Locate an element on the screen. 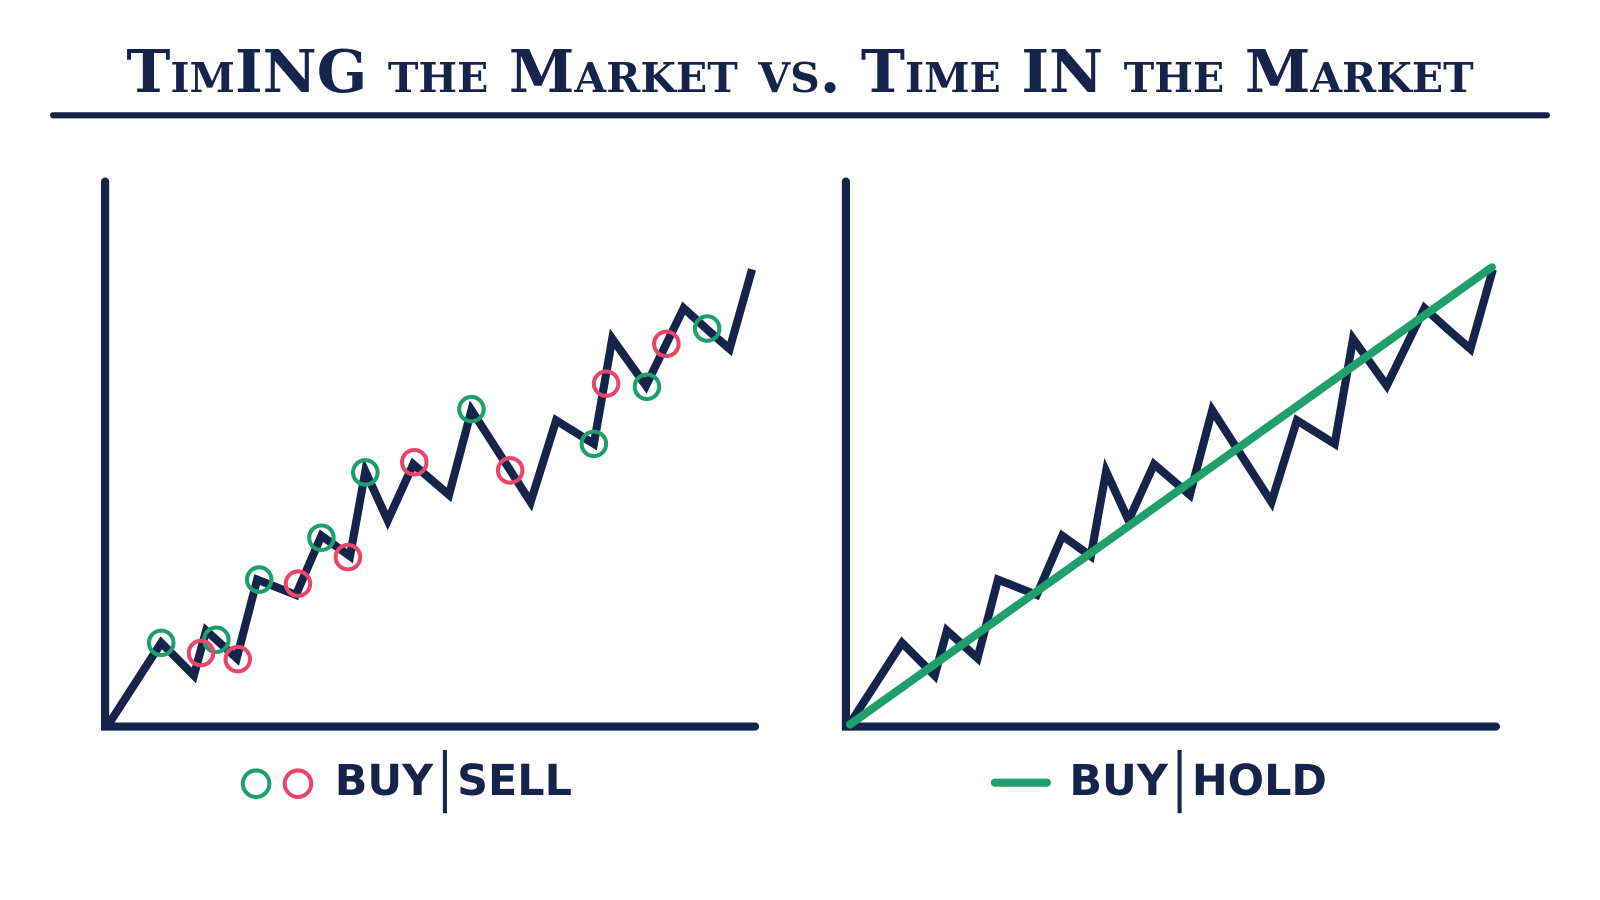 This screenshot has height=900, width=1600. title: TimING the Market vs. Time IN the Market is located at coordinates (800, 71).